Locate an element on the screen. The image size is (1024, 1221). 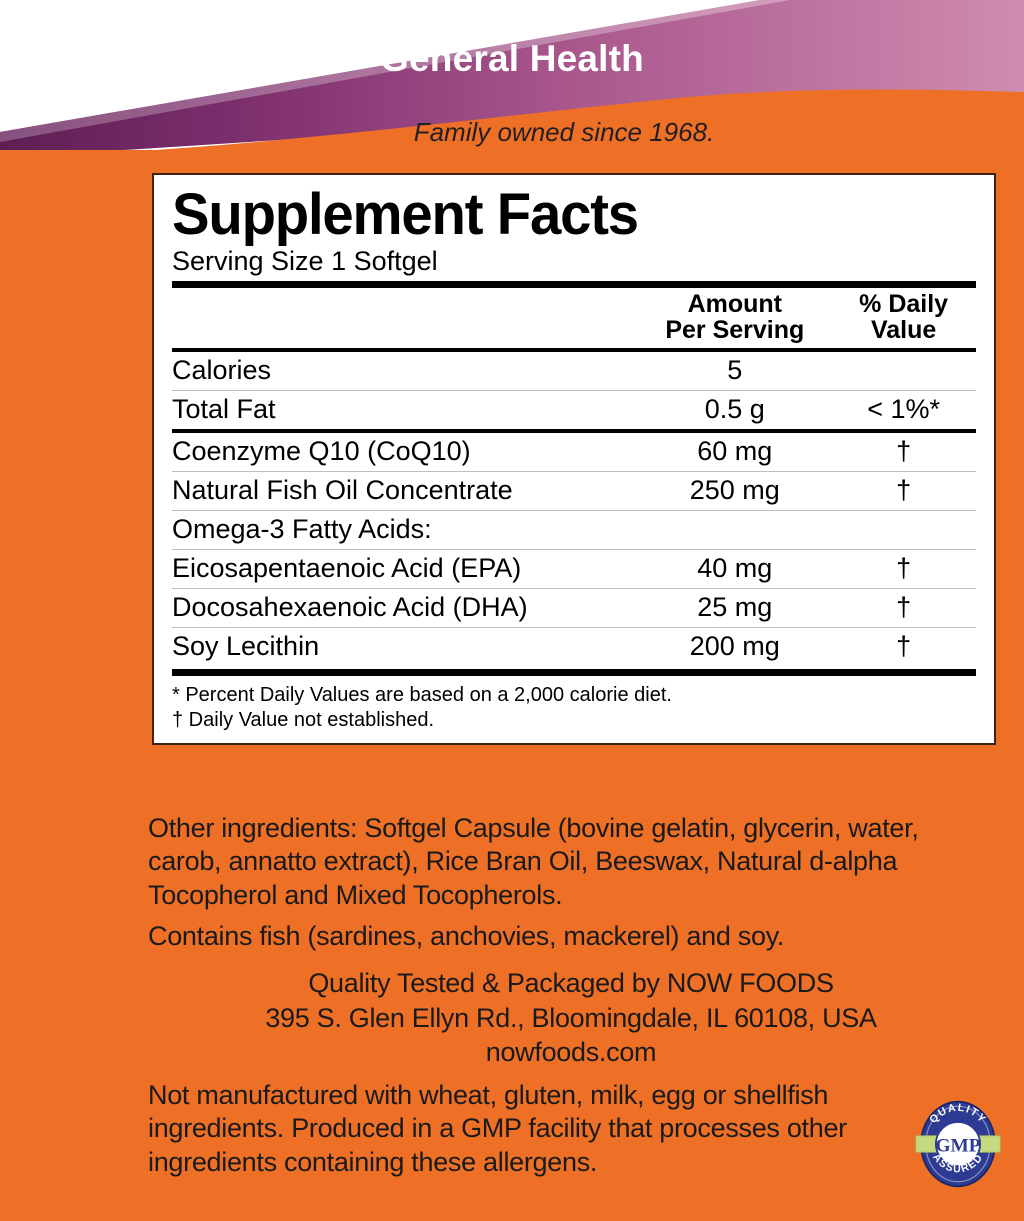
divider-thick-top is located at coordinates (574, 285).